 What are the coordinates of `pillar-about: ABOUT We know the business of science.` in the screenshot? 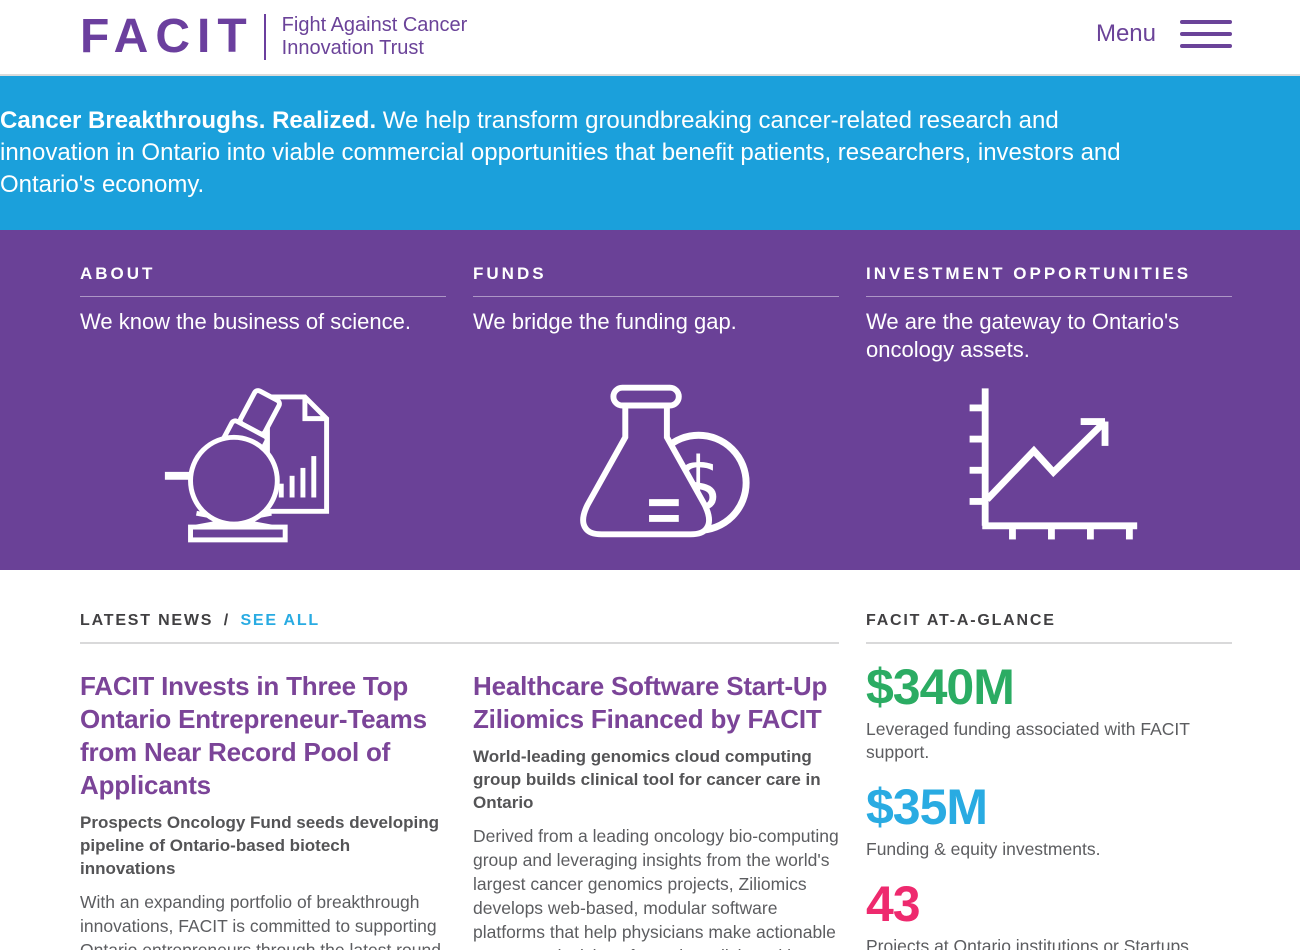 It's located at (263, 409).